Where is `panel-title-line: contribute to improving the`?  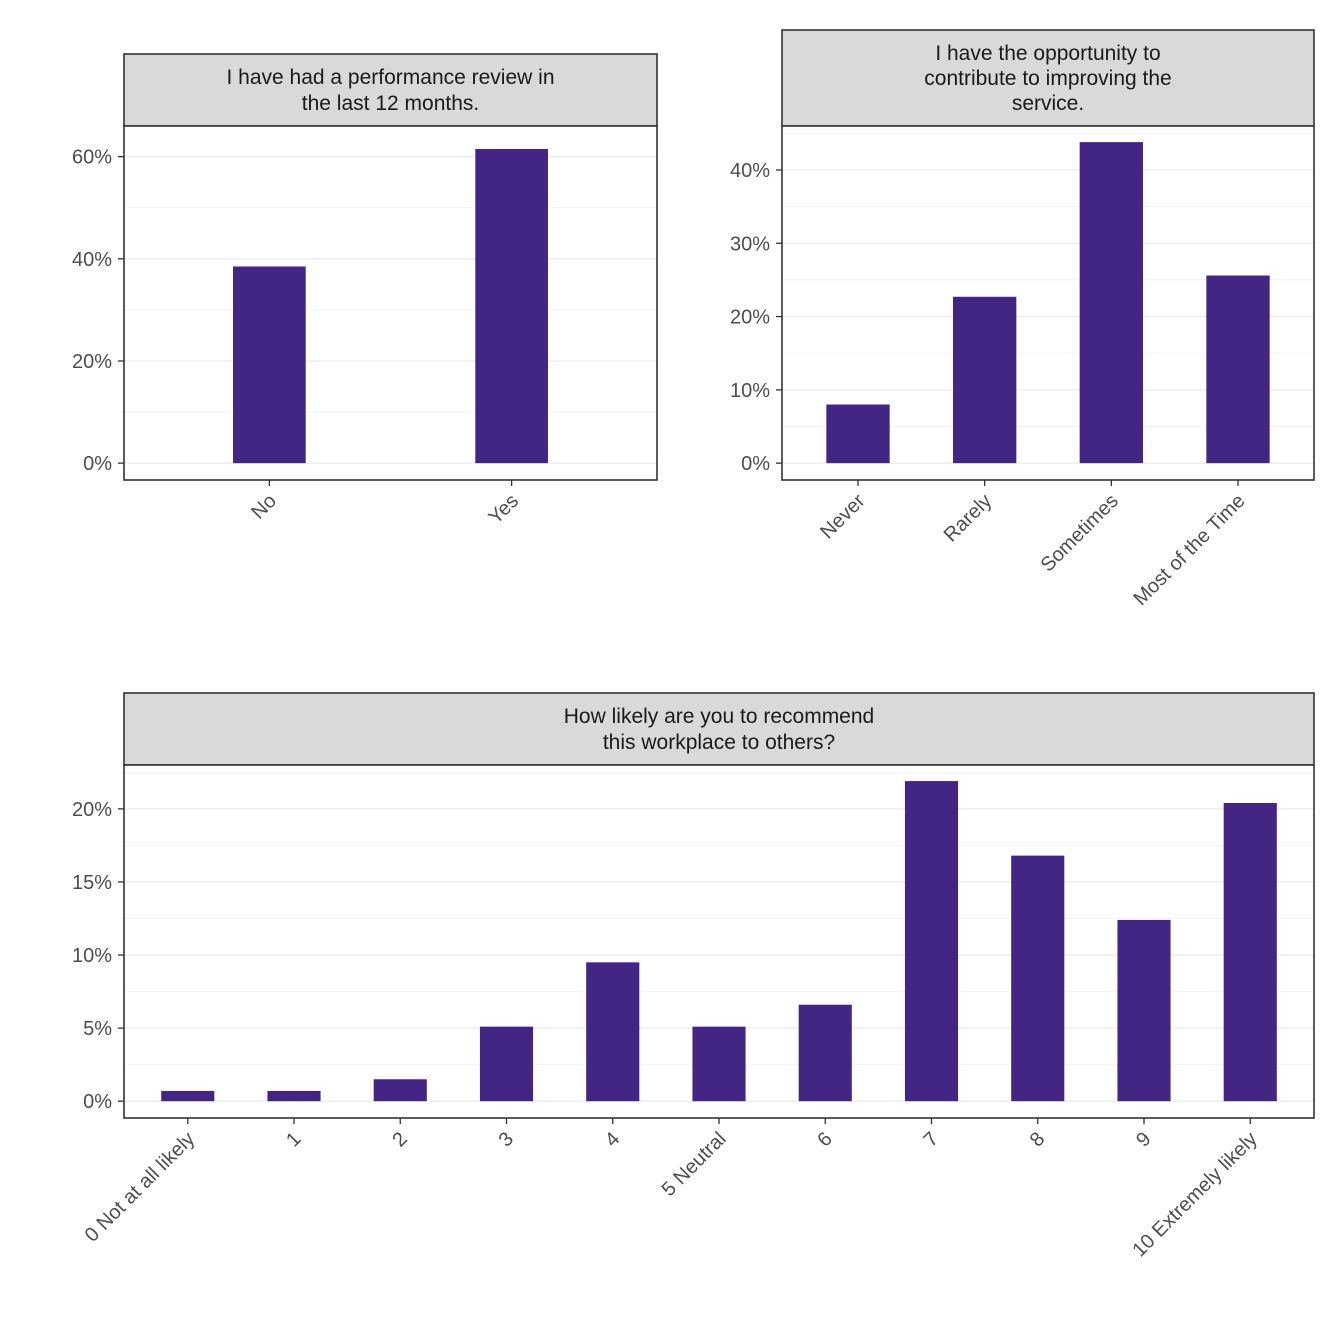 panel-title-line: contribute to improving the is located at coordinates (1047, 78).